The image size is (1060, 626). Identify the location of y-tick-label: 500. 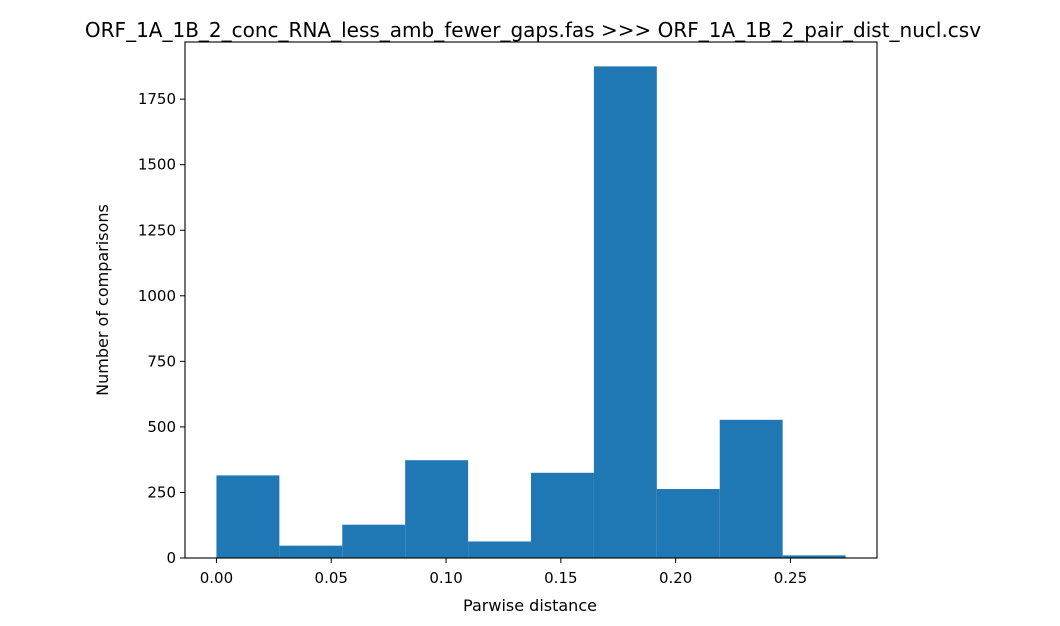
(161, 427).